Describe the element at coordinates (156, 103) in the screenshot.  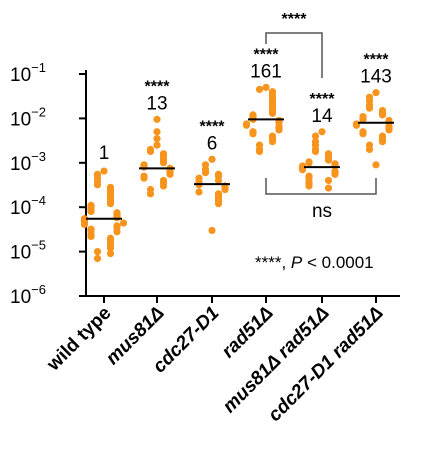
I see `fold-change-label: 13` at that location.